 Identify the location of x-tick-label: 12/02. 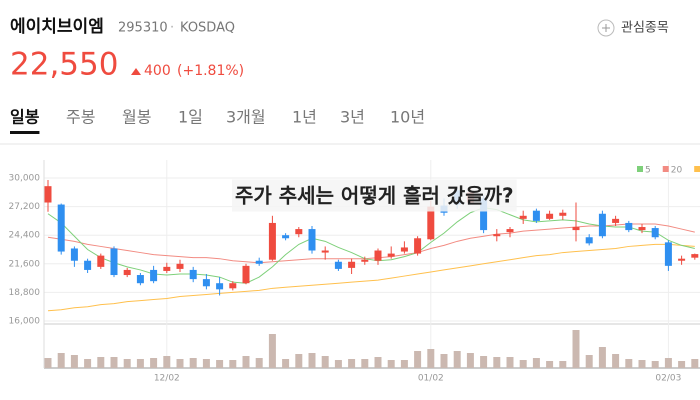
(167, 379).